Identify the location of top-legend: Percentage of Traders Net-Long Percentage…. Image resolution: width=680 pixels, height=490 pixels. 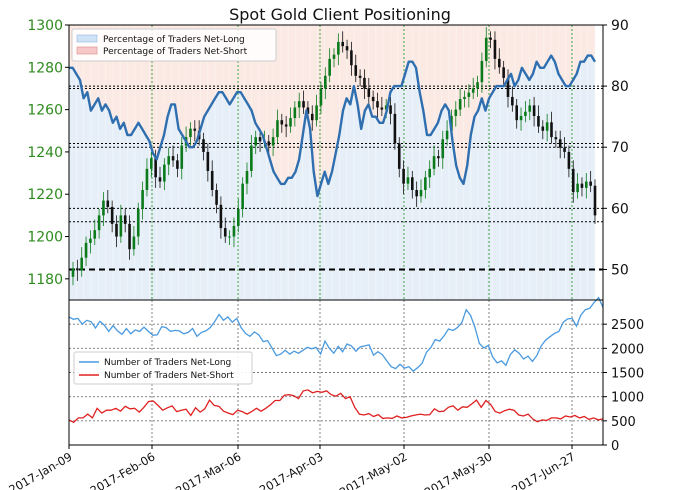
(174, 45).